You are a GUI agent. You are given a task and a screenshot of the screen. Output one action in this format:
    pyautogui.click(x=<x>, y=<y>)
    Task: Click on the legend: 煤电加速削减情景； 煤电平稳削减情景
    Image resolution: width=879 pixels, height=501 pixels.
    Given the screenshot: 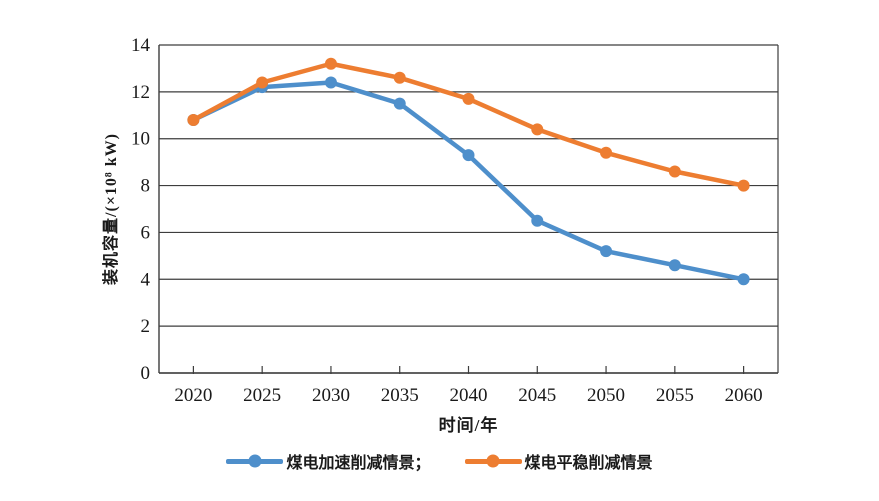 What is the action you would take?
    pyautogui.click(x=439, y=461)
    